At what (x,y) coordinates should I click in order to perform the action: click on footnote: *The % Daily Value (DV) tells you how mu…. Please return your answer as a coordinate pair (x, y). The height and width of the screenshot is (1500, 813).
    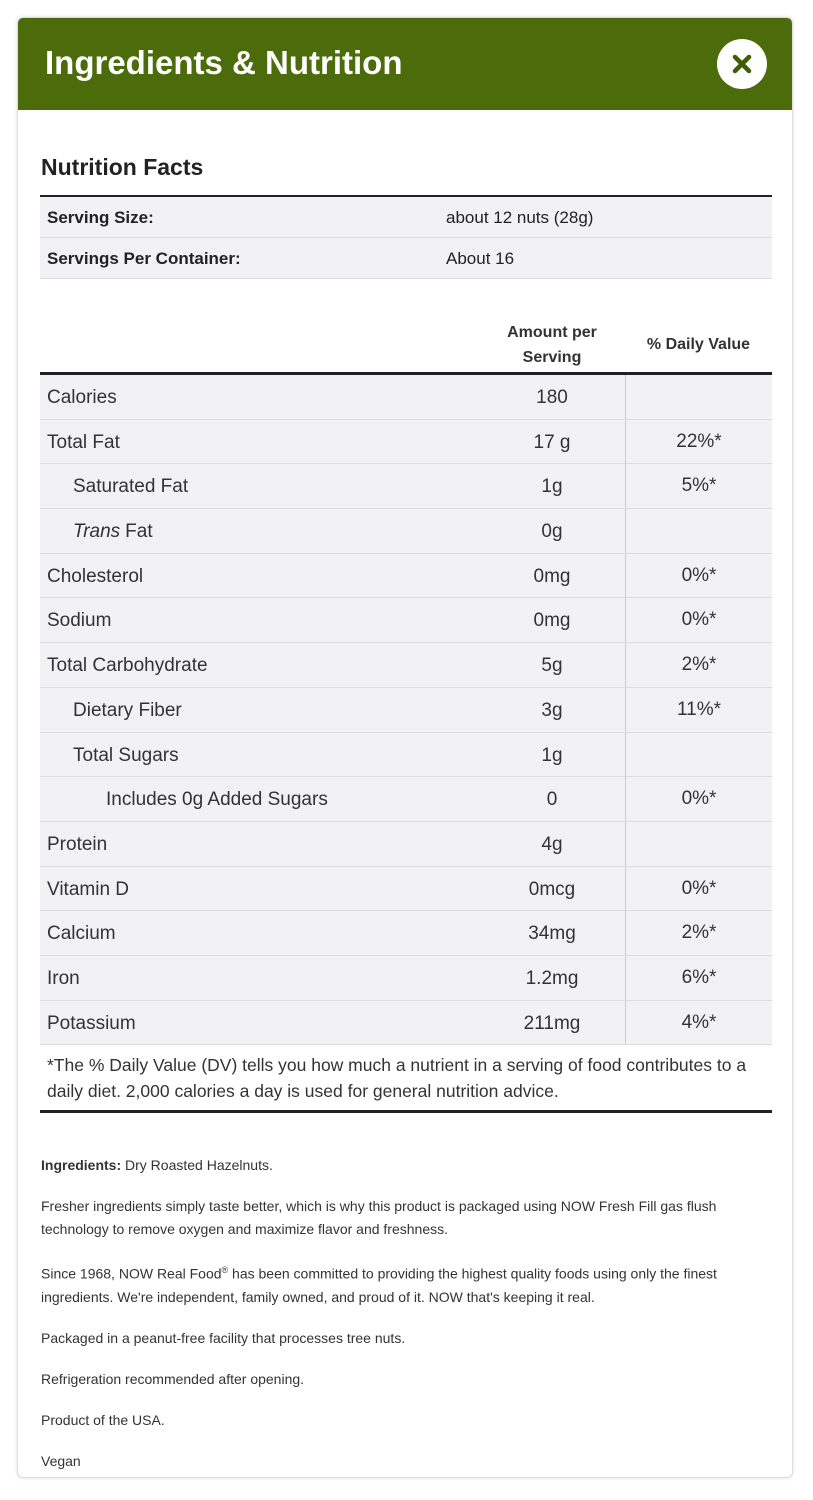
    Looking at the image, I should click on (406, 1079).